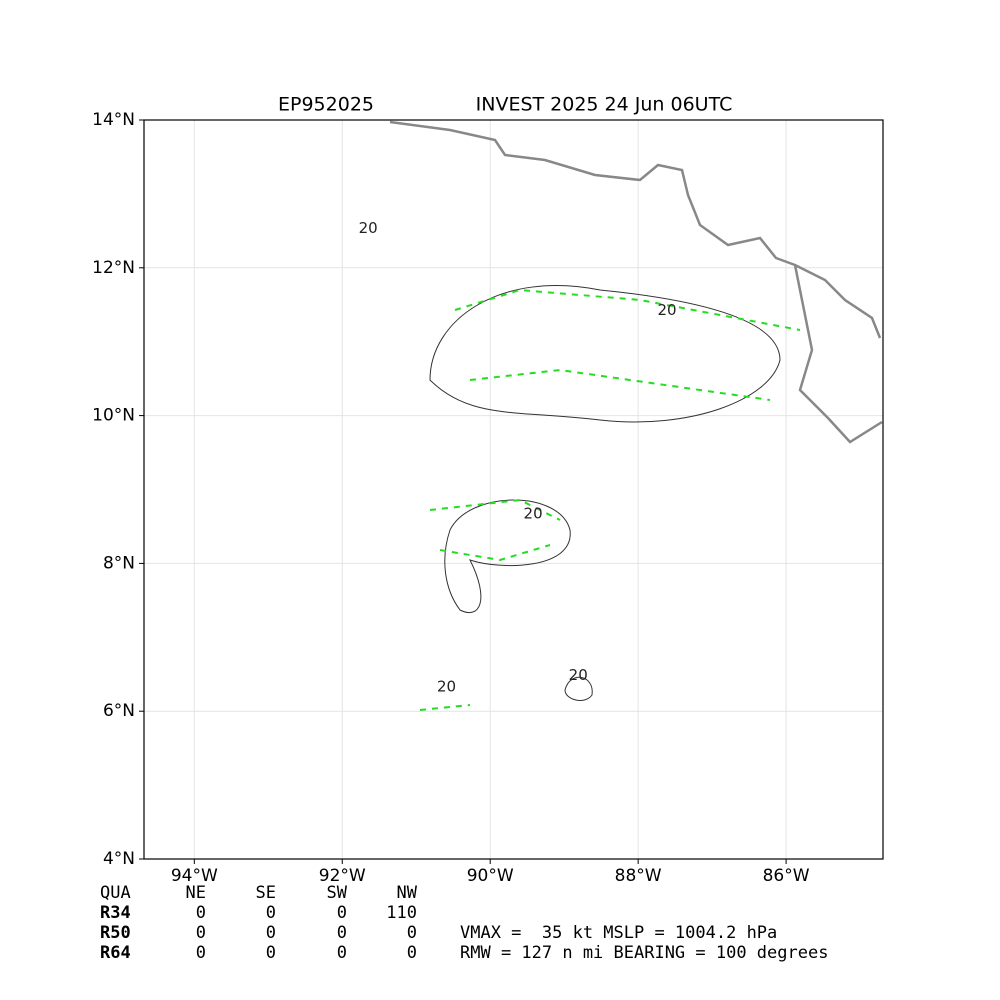 Image resolution: width=1000 pixels, height=1000 pixels. What do you see at coordinates (490, 876) in the screenshot?
I see `x-tick-label: 90°W` at bounding box center [490, 876].